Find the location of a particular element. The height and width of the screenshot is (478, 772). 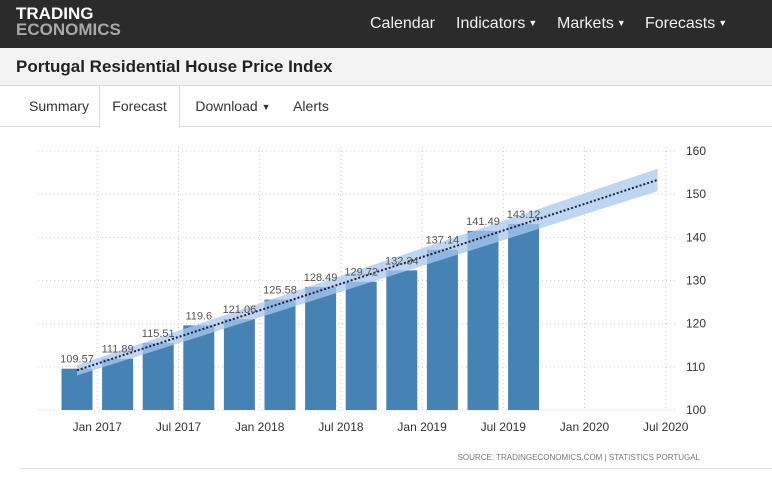

x-tick-label: Jan 2019 is located at coordinates (422, 427).